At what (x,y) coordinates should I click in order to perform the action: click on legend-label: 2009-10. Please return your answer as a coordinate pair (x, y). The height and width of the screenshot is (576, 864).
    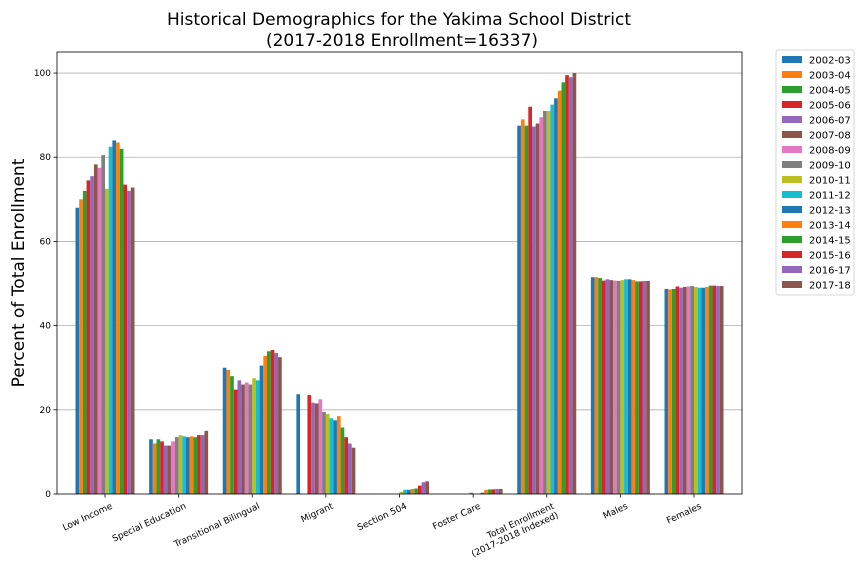
    Looking at the image, I should click on (830, 166).